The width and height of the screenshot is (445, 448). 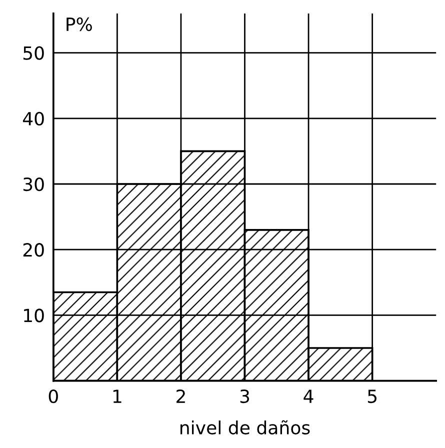 I want to click on y-tick-label: 50, so click(x=33, y=53).